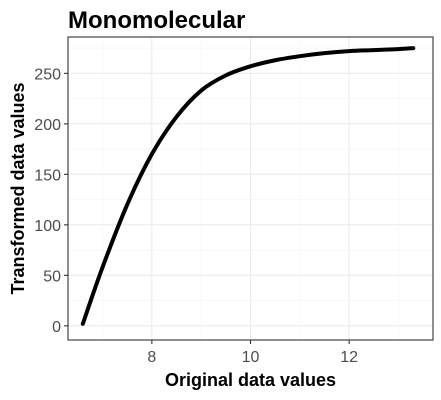  Describe the element at coordinates (56, 327) in the screenshot. I see `y-tick-label: 0` at that location.